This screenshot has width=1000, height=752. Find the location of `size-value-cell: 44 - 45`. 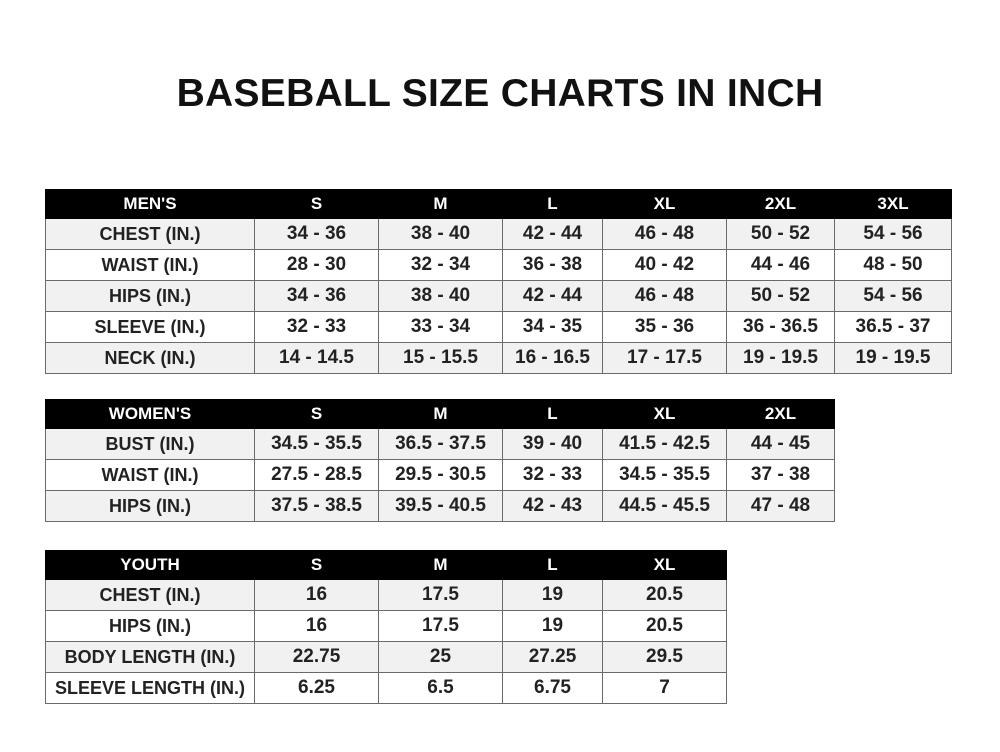

size-value-cell: 44 - 45 is located at coordinates (780, 444).